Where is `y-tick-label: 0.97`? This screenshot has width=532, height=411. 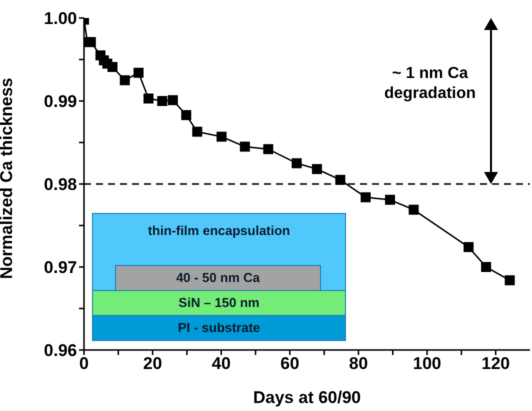 y-tick-label: 0.97 is located at coordinates (60, 268).